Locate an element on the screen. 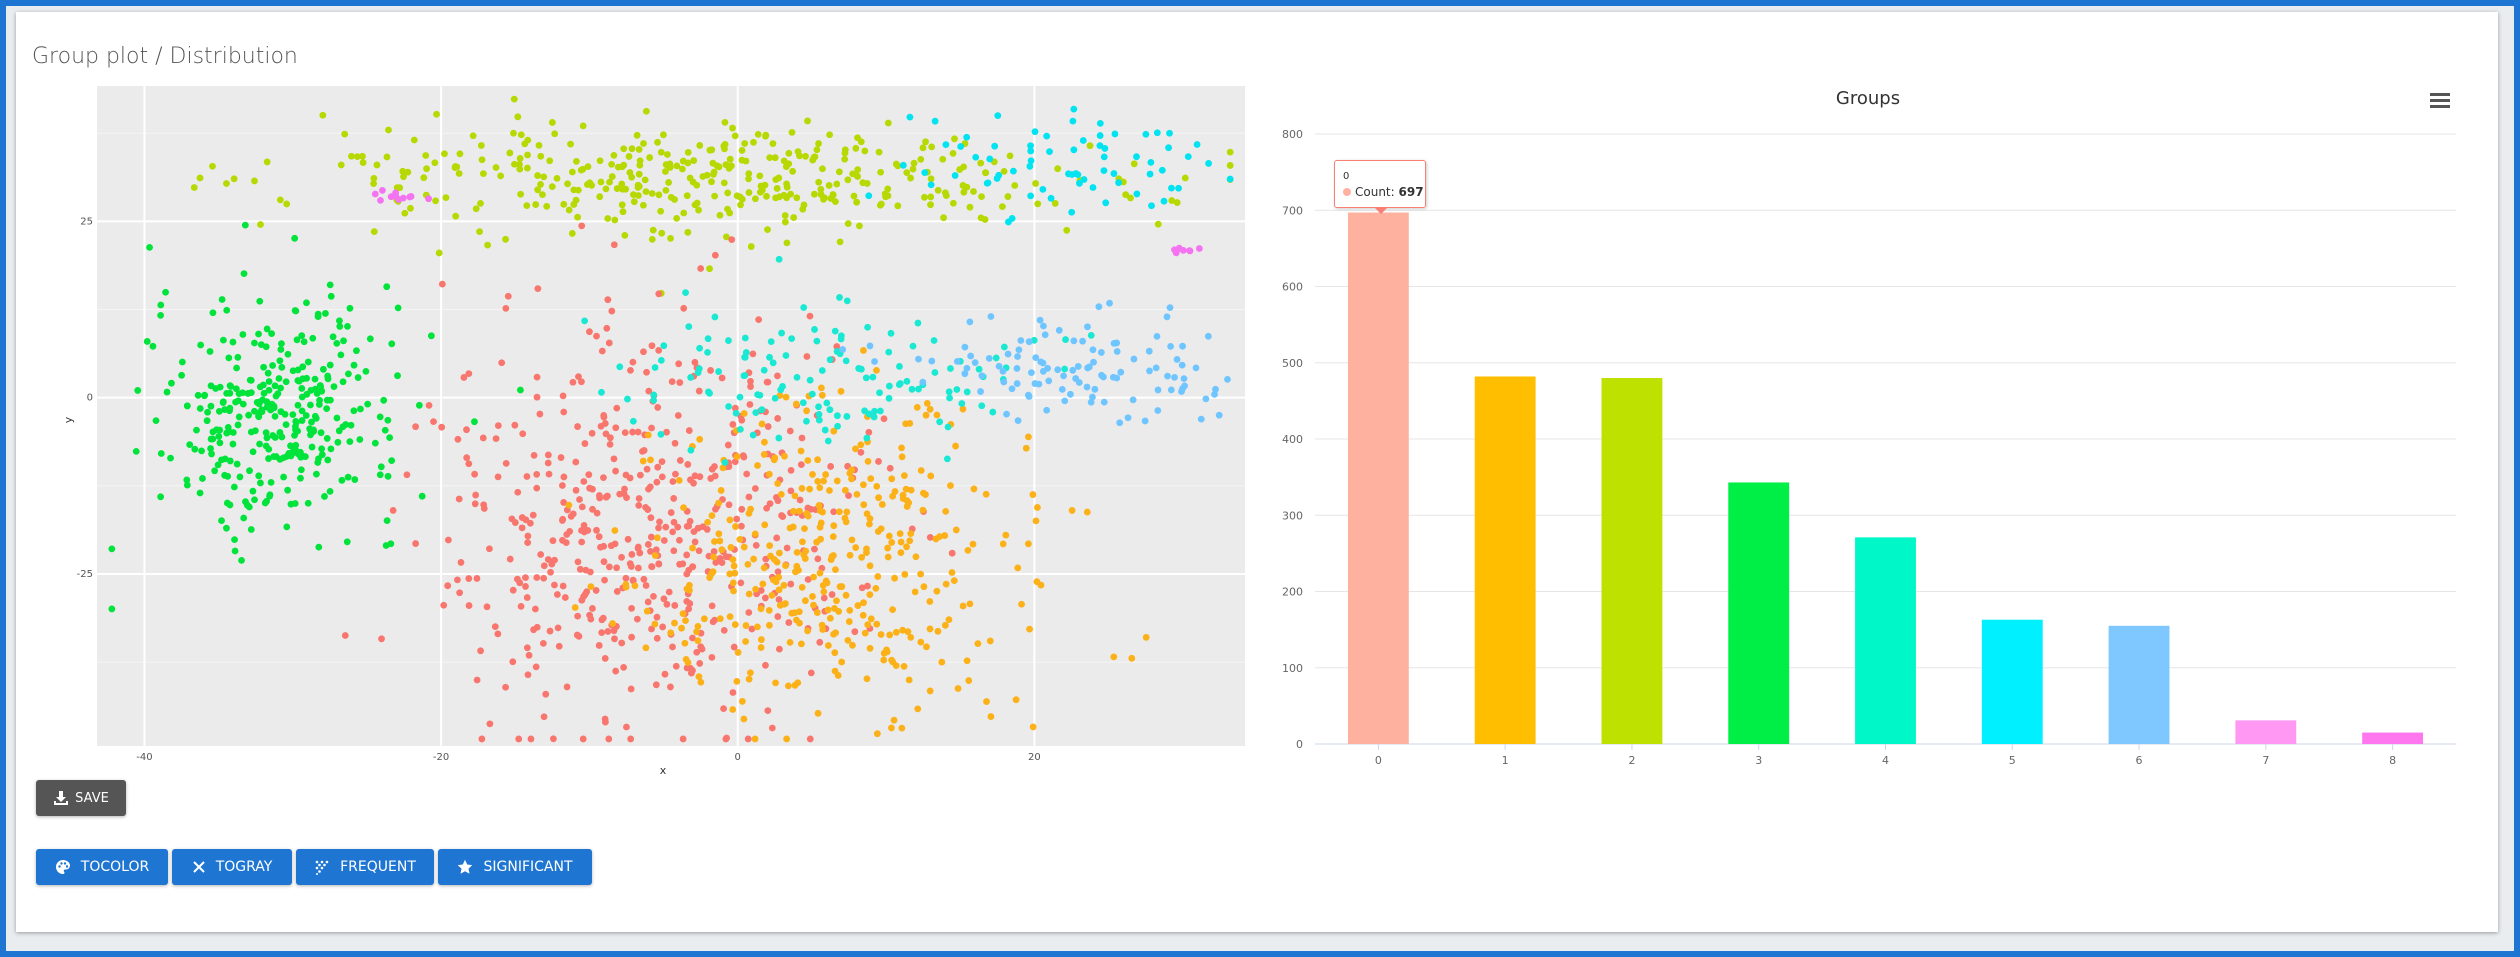 This screenshot has height=957, width=2520. chart-menu-button is located at coordinates (2440, 101).